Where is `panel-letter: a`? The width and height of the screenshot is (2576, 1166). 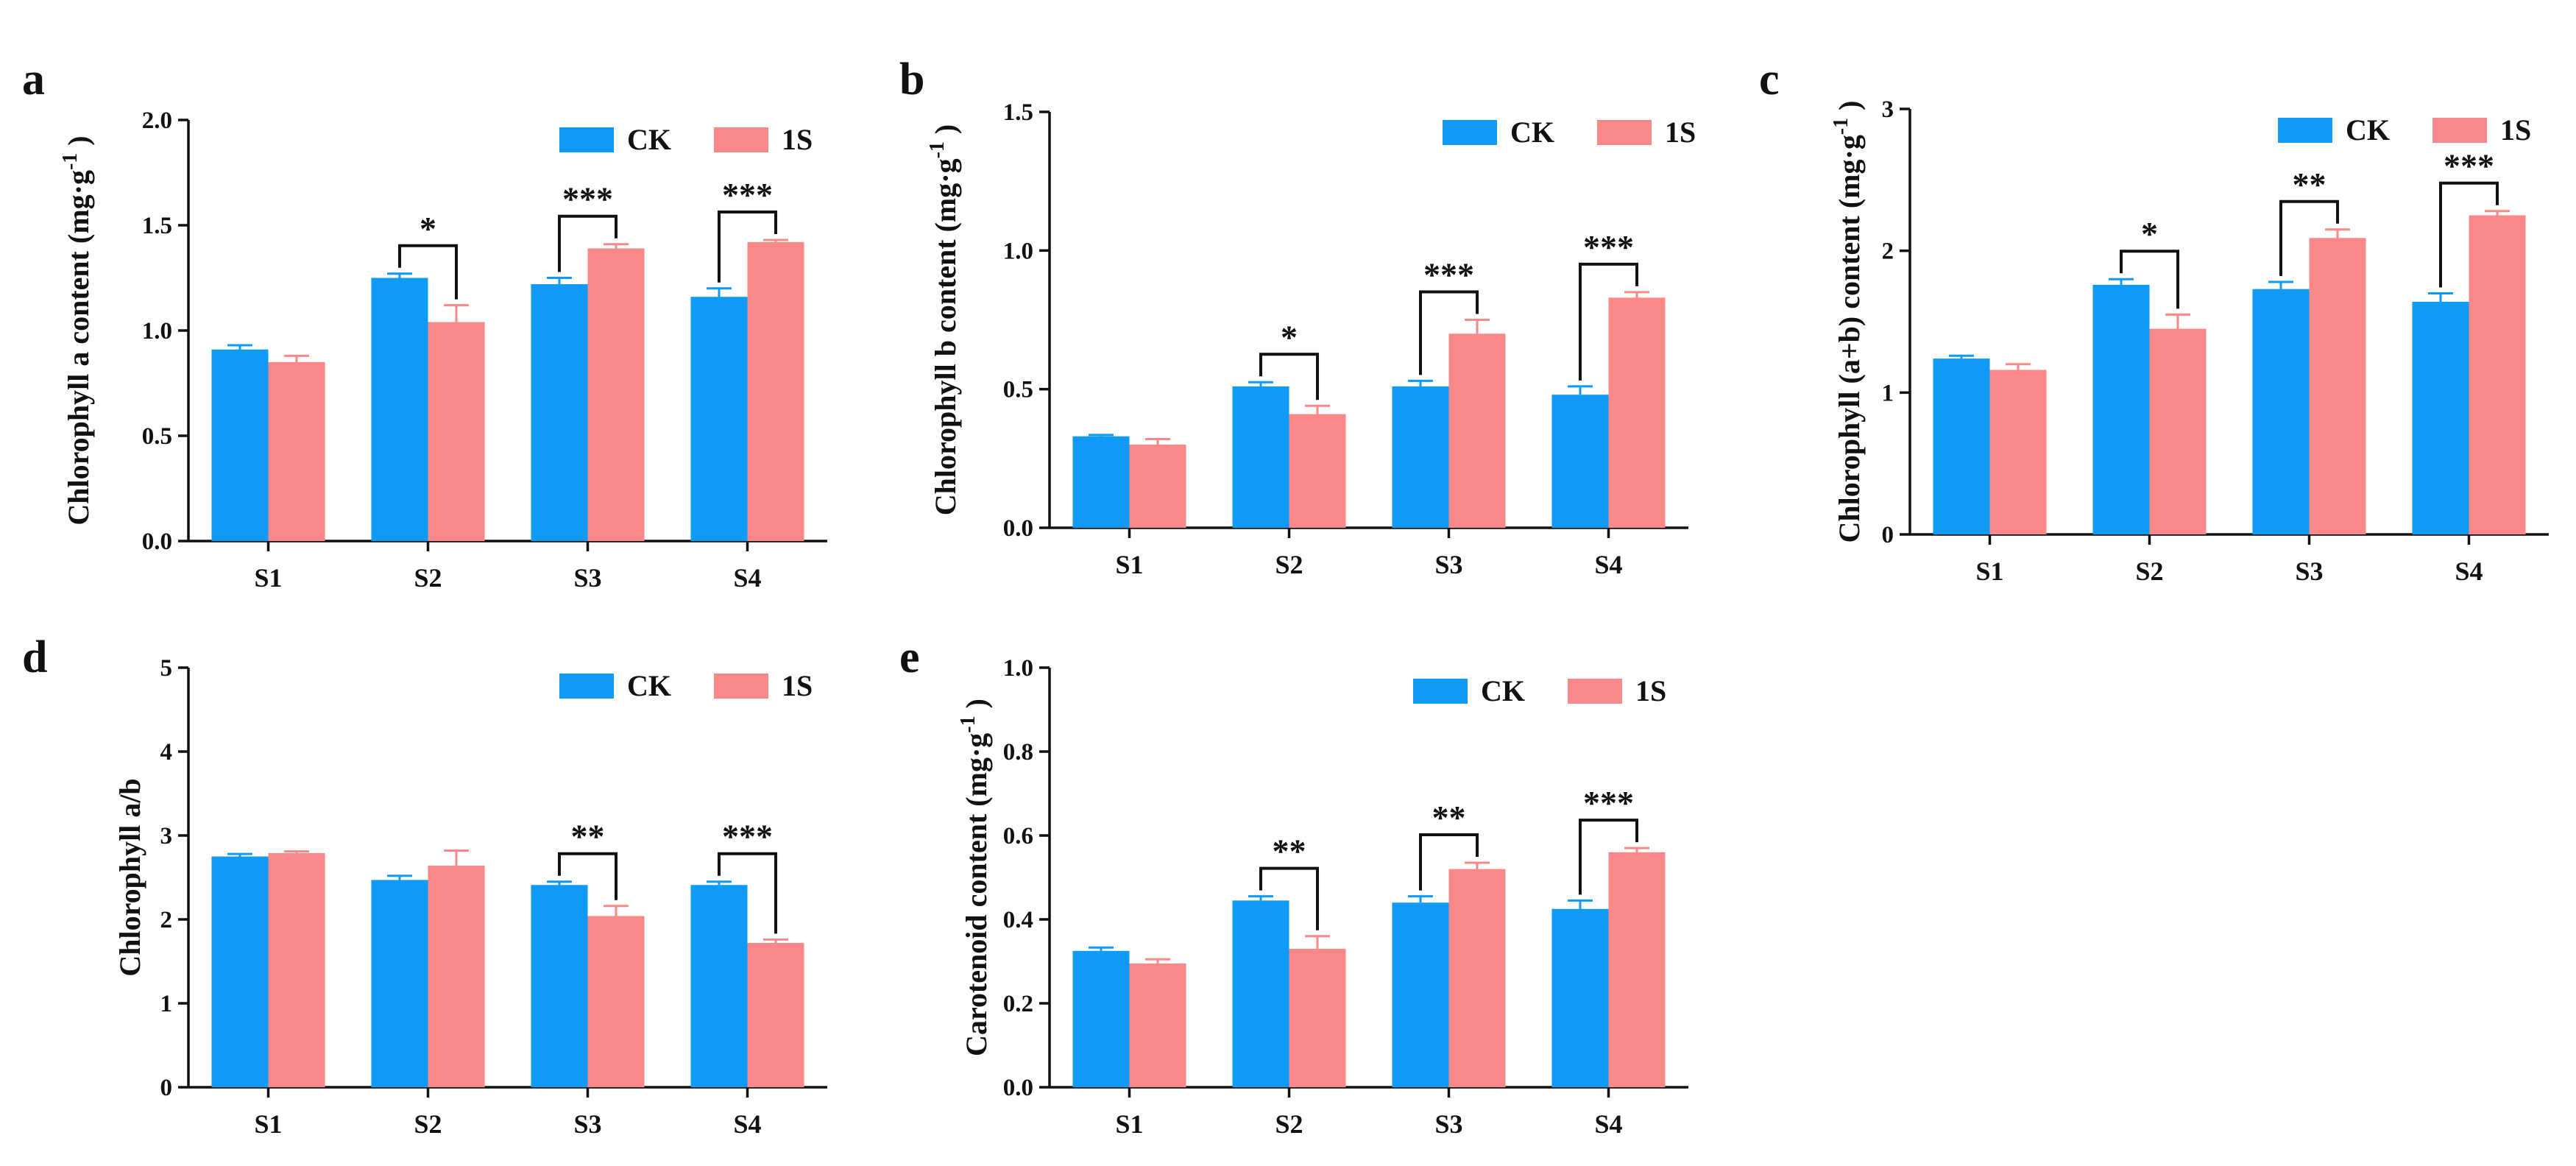 panel-letter: a is located at coordinates (33, 79).